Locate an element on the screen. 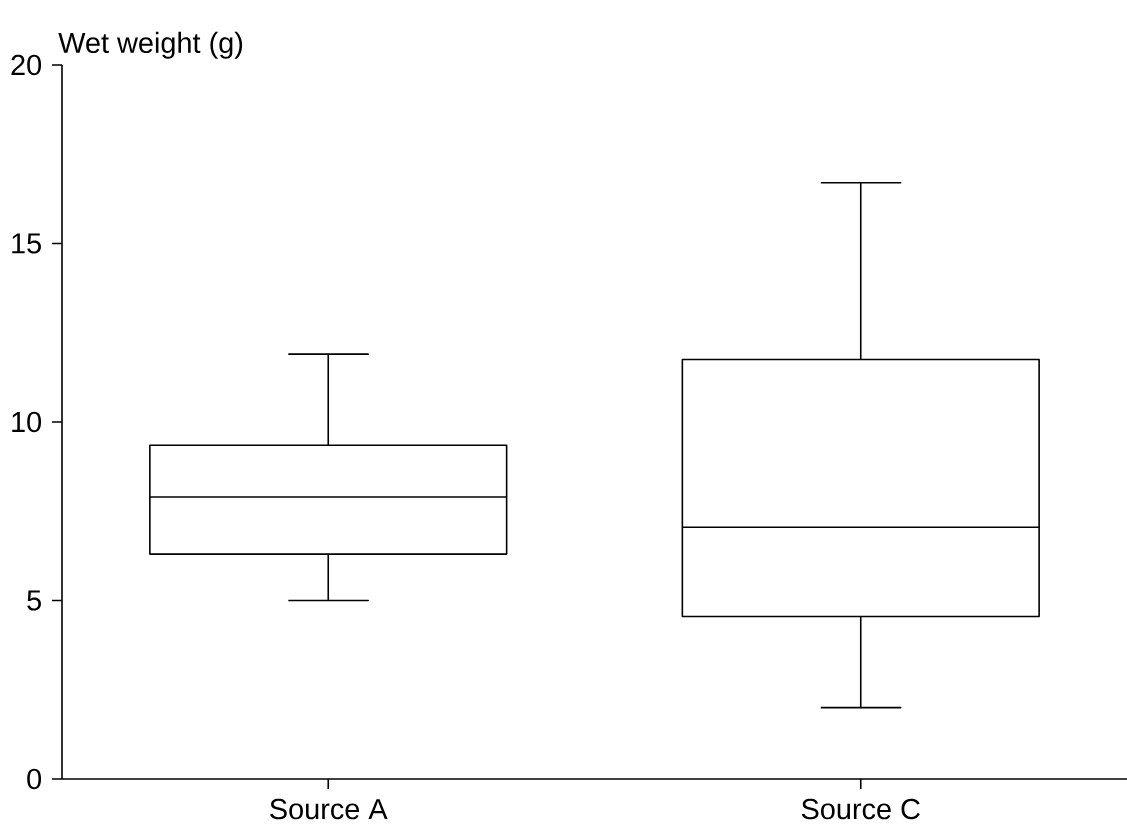  x-tick-label: Source A is located at coordinates (329, 809).